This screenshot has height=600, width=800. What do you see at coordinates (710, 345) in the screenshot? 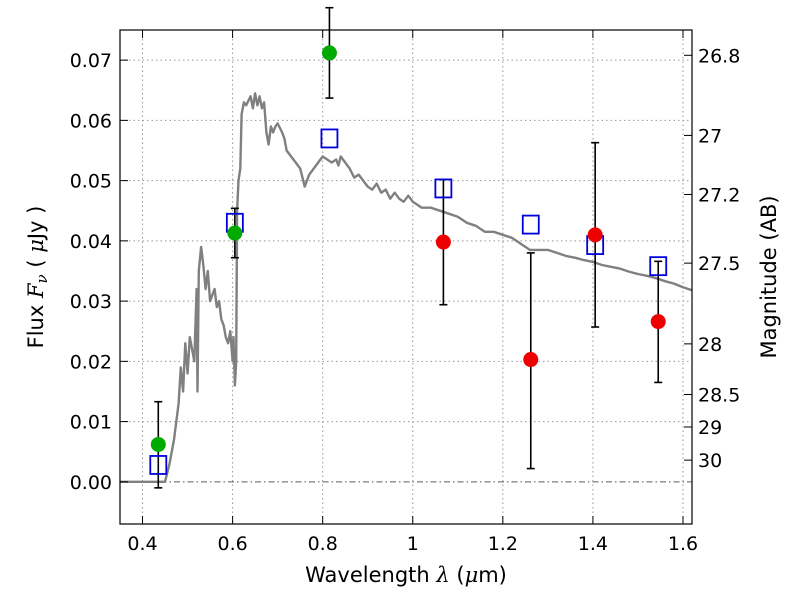
I see `magnitude-tick-label: 28` at bounding box center [710, 345].